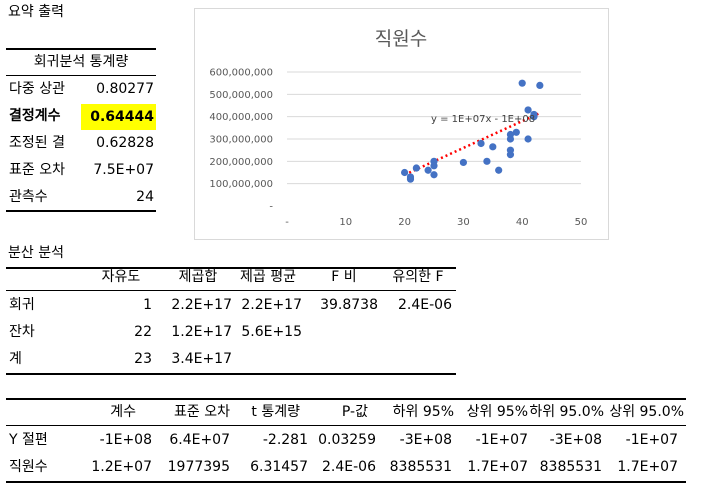 The width and height of the screenshot is (703, 489). Describe the element at coordinates (201, 359) in the screenshot. I see `anova-cell: 3.4E+17` at that location.